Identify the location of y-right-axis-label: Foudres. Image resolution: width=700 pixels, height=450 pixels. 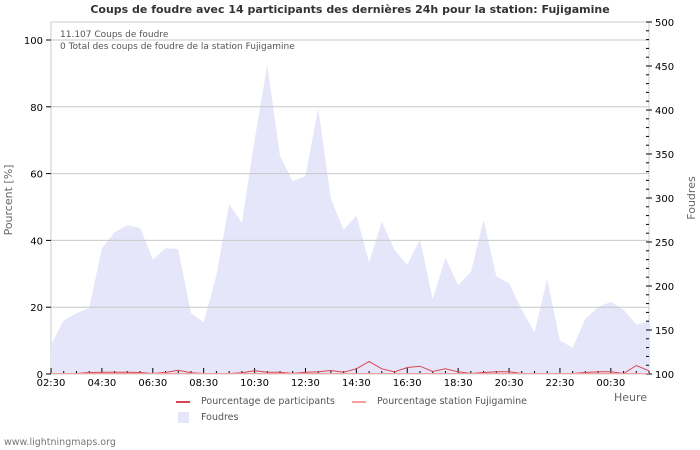
(691, 198).